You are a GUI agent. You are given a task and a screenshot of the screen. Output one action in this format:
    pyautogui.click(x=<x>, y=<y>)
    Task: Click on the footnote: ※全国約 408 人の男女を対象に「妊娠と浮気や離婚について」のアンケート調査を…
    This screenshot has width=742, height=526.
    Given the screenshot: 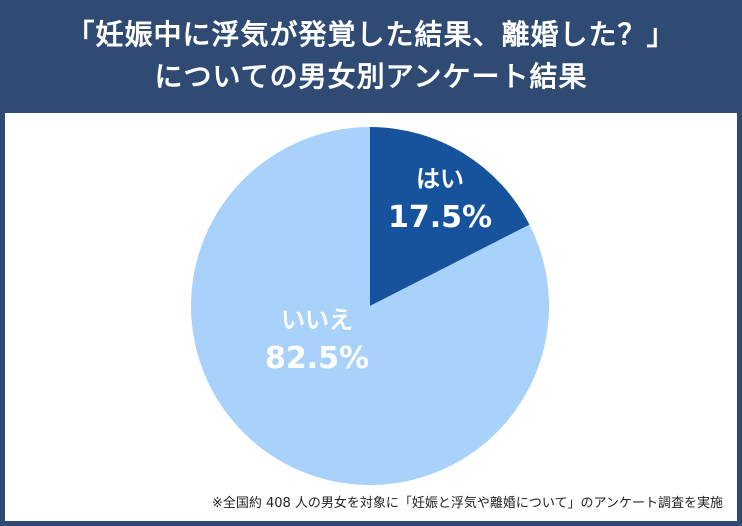 What is the action you would take?
    pyautogui.click(x=467, y=503)
    